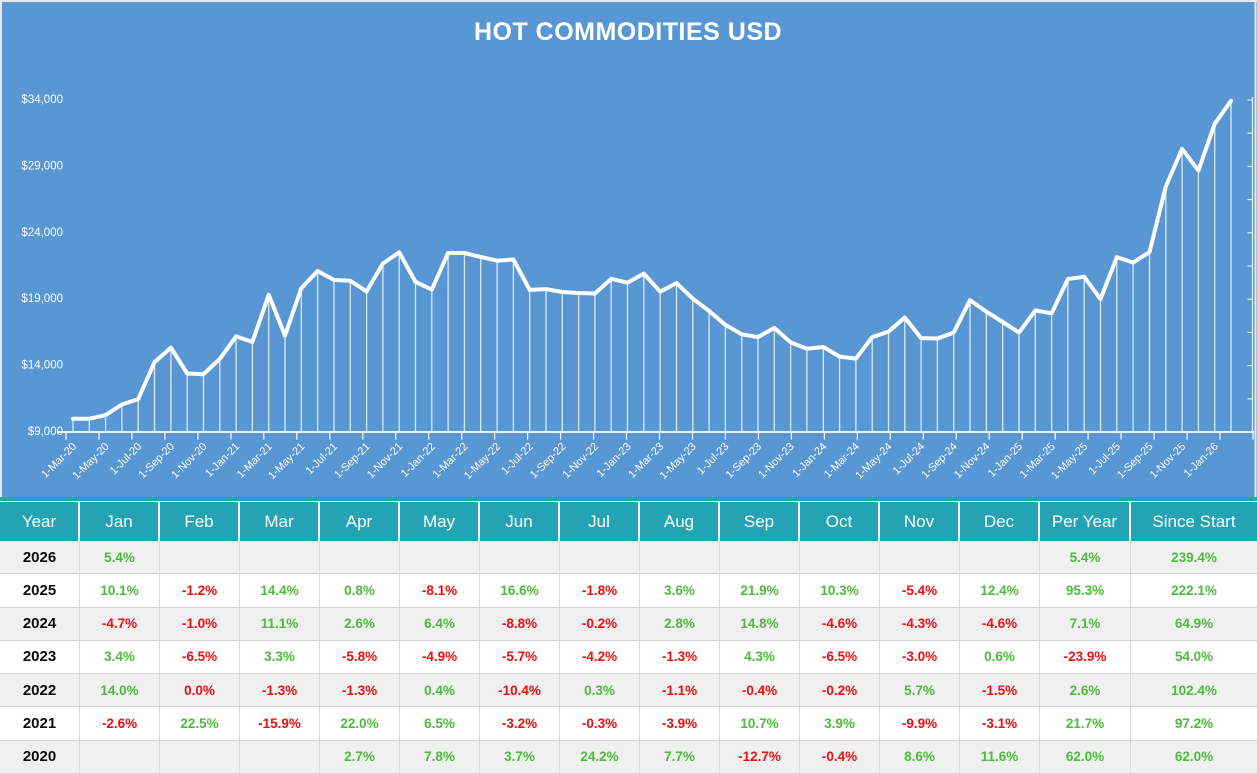 This screenshot has width=1257, height=774. Describe the element at coordinates (840, 724) in the screenshot. I see `monthly-return-cell: 3.9%` at that location.